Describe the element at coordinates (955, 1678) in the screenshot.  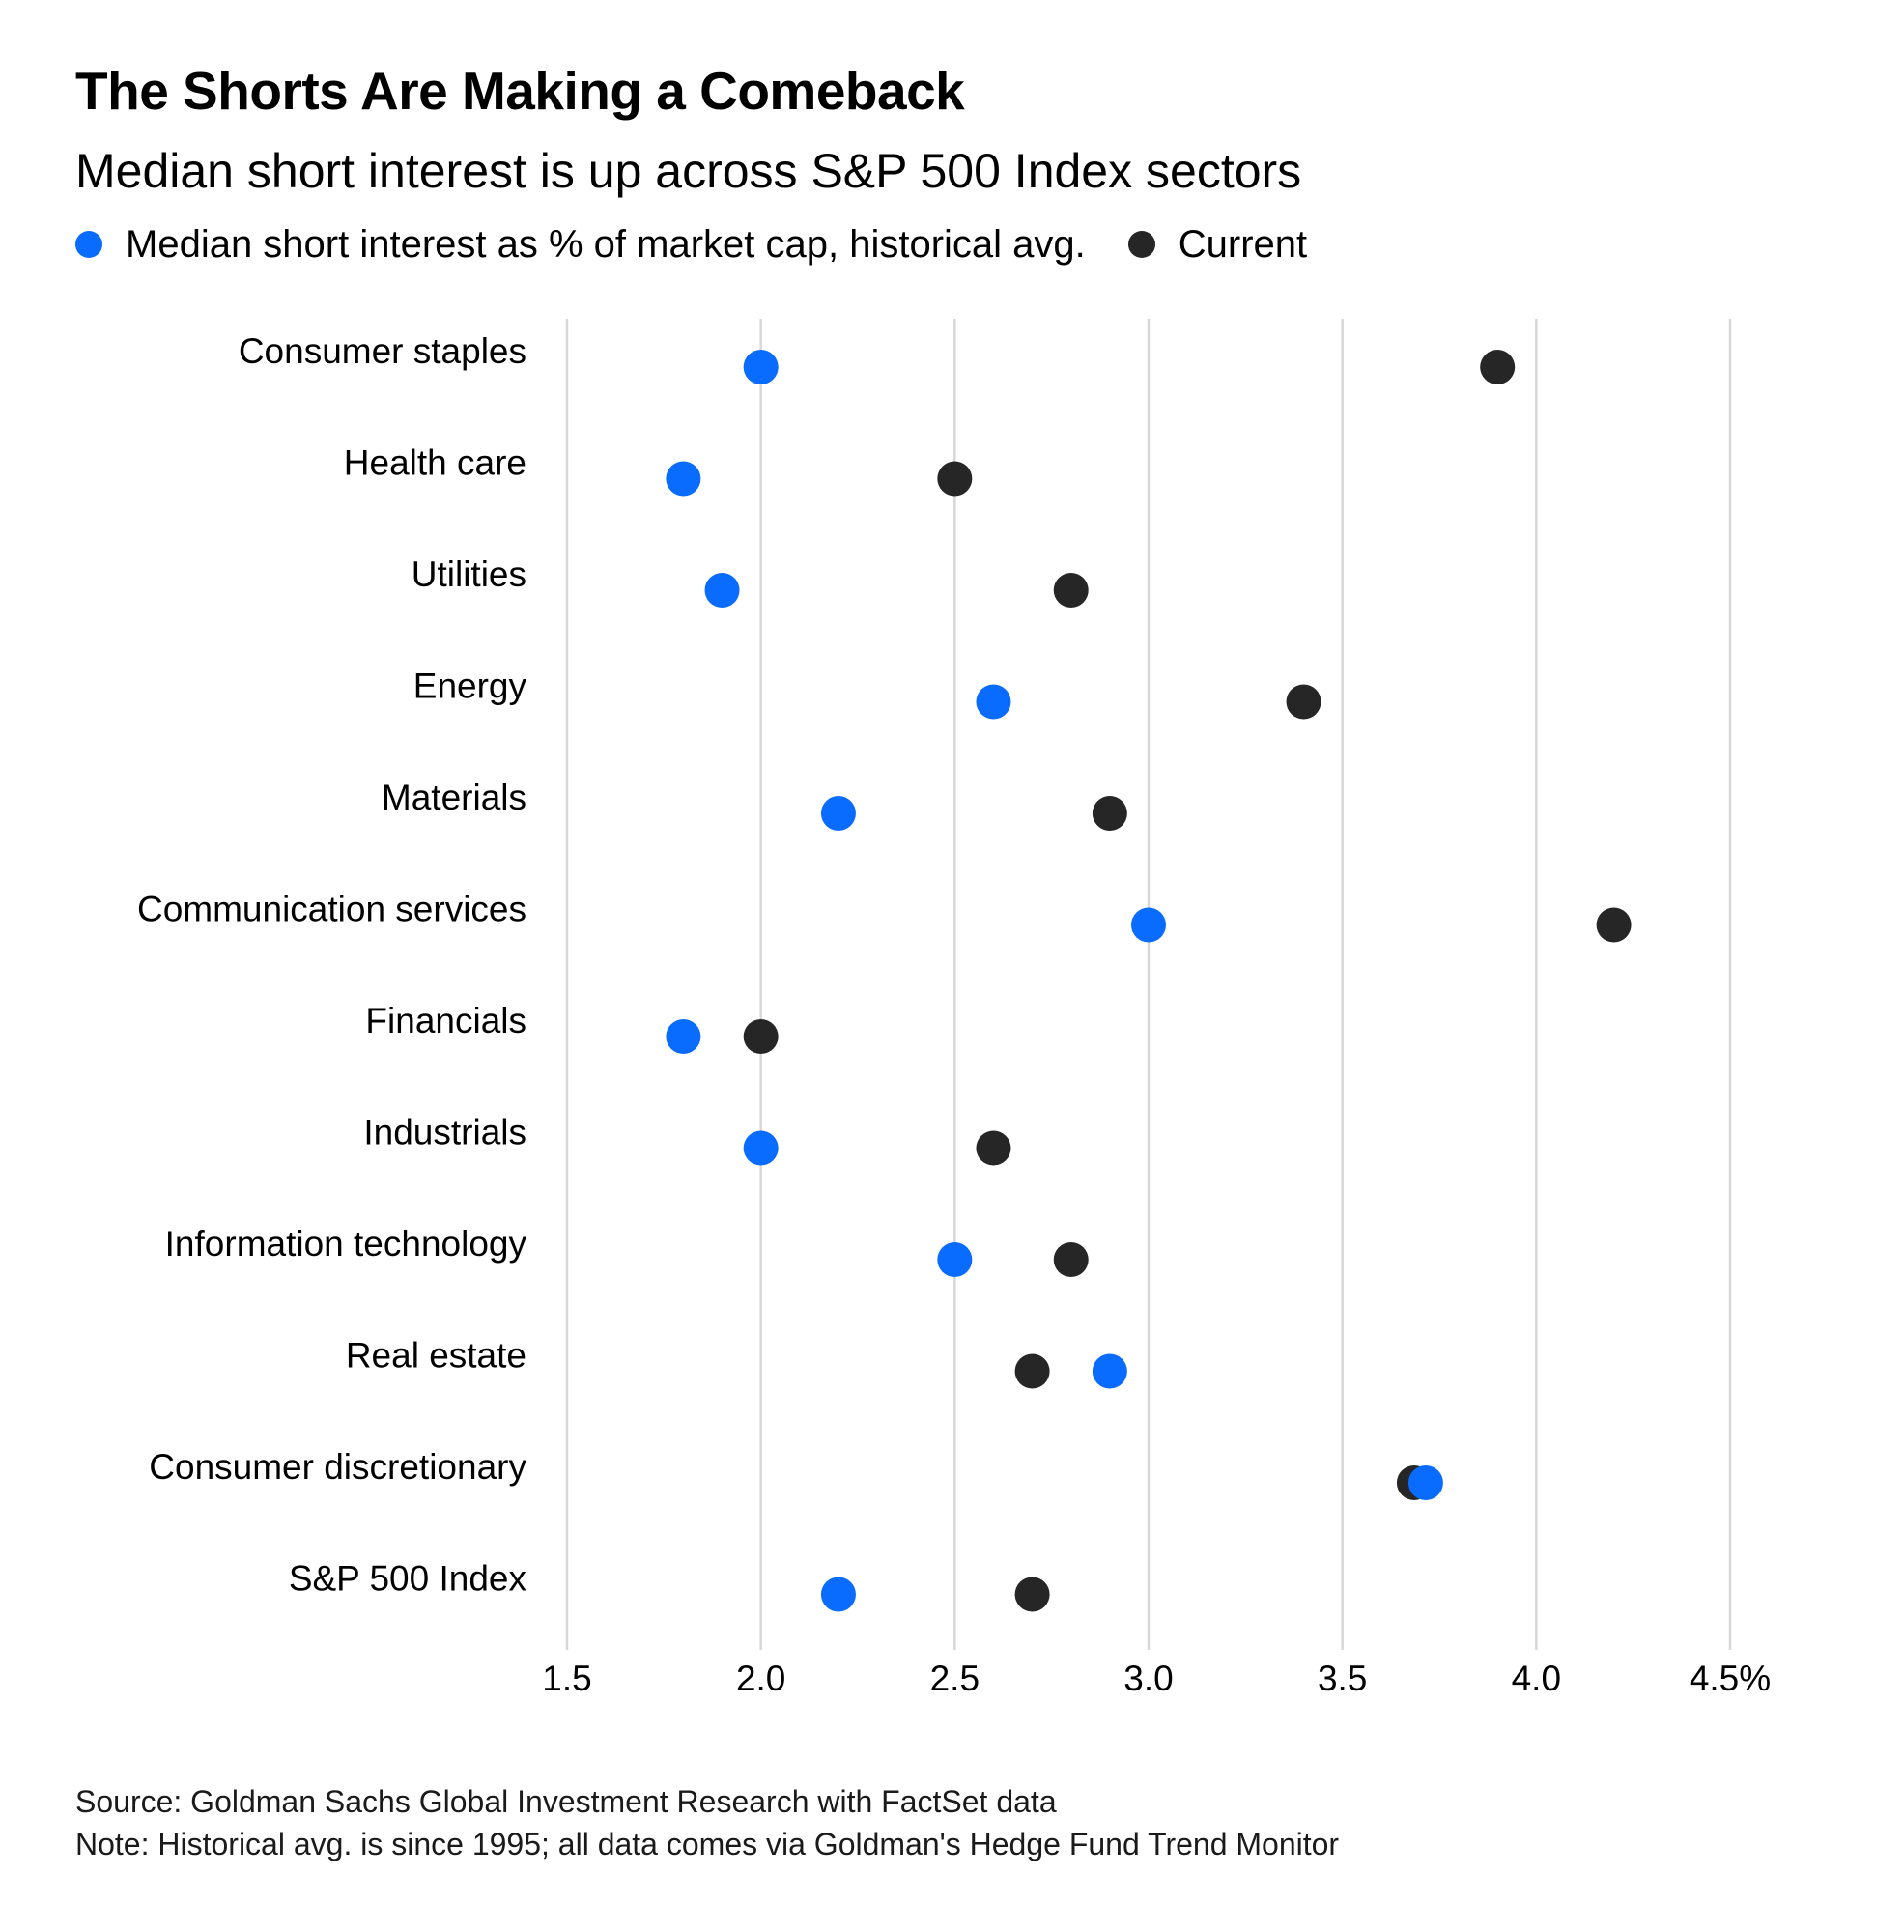
I see `x-tick-label: 2.5` at that location.